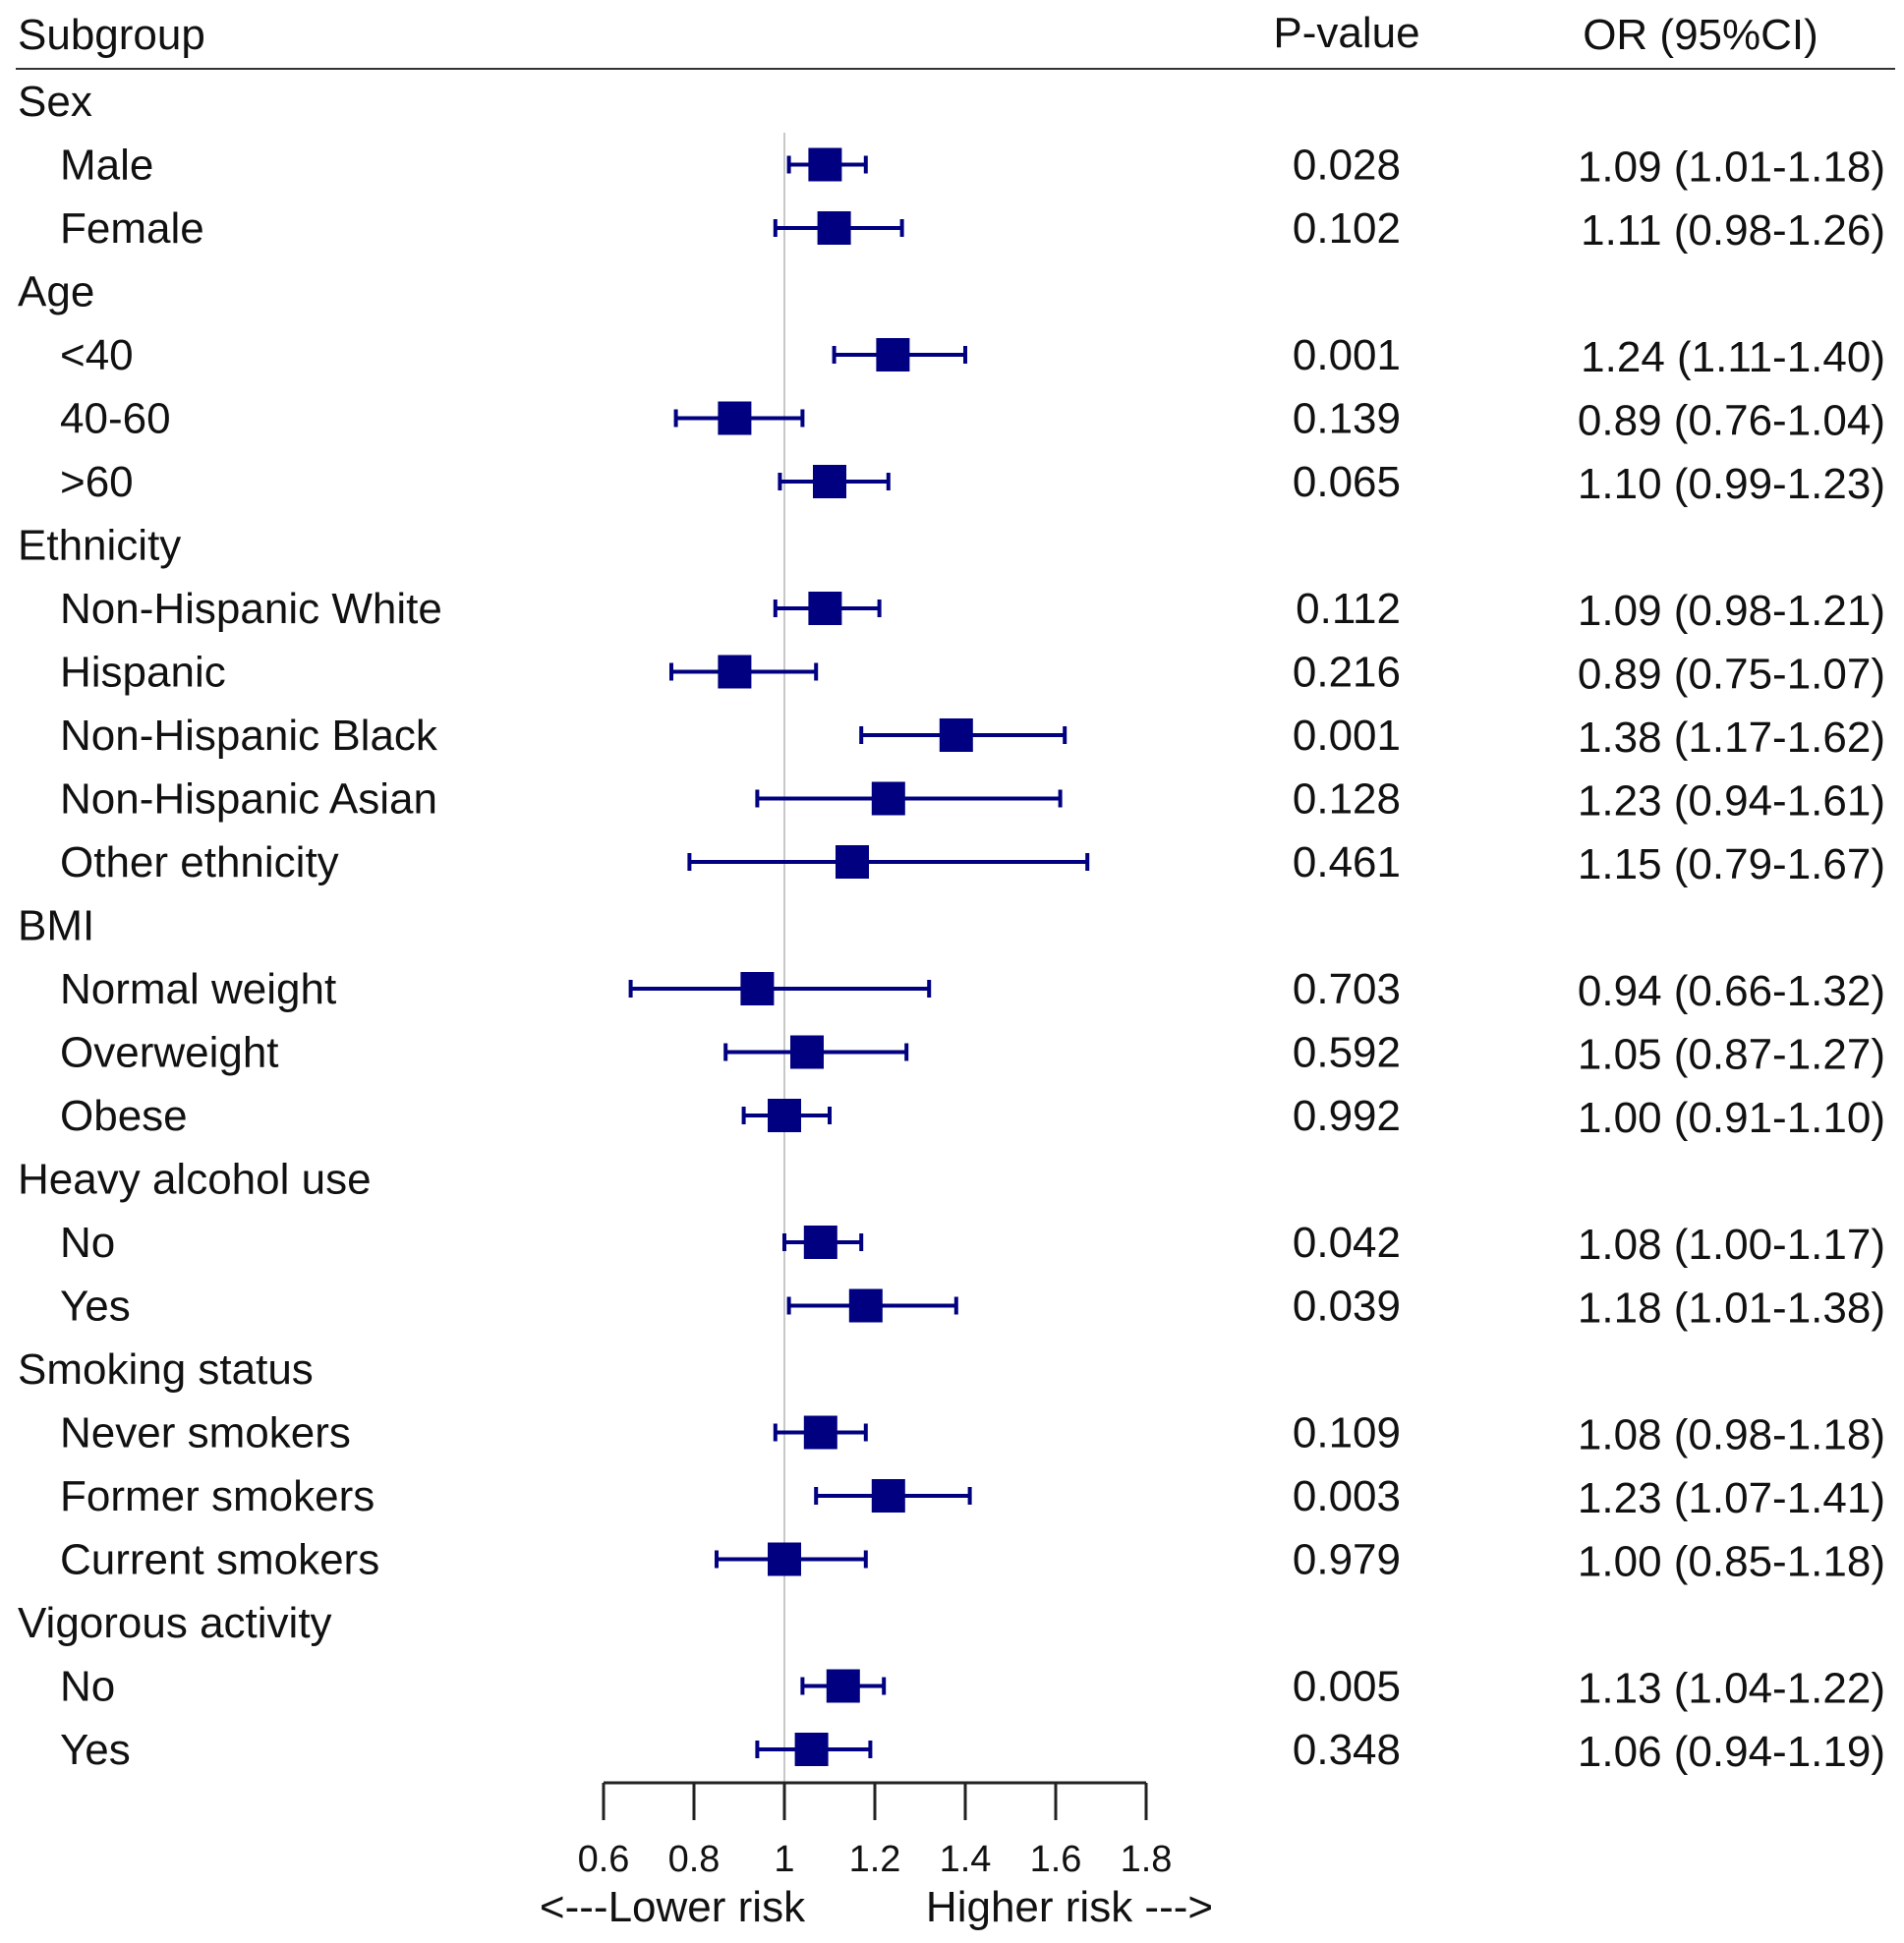 This screenshot has width=1904, height=1943. I want to click on subgroup-row: Hispanic 0.216 0.89 (0.75-1.07), so click(972, 674).